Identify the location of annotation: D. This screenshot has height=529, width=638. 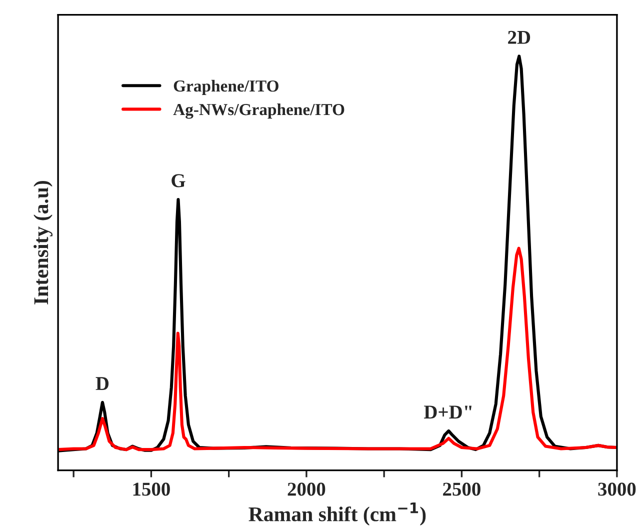
(102, 383).